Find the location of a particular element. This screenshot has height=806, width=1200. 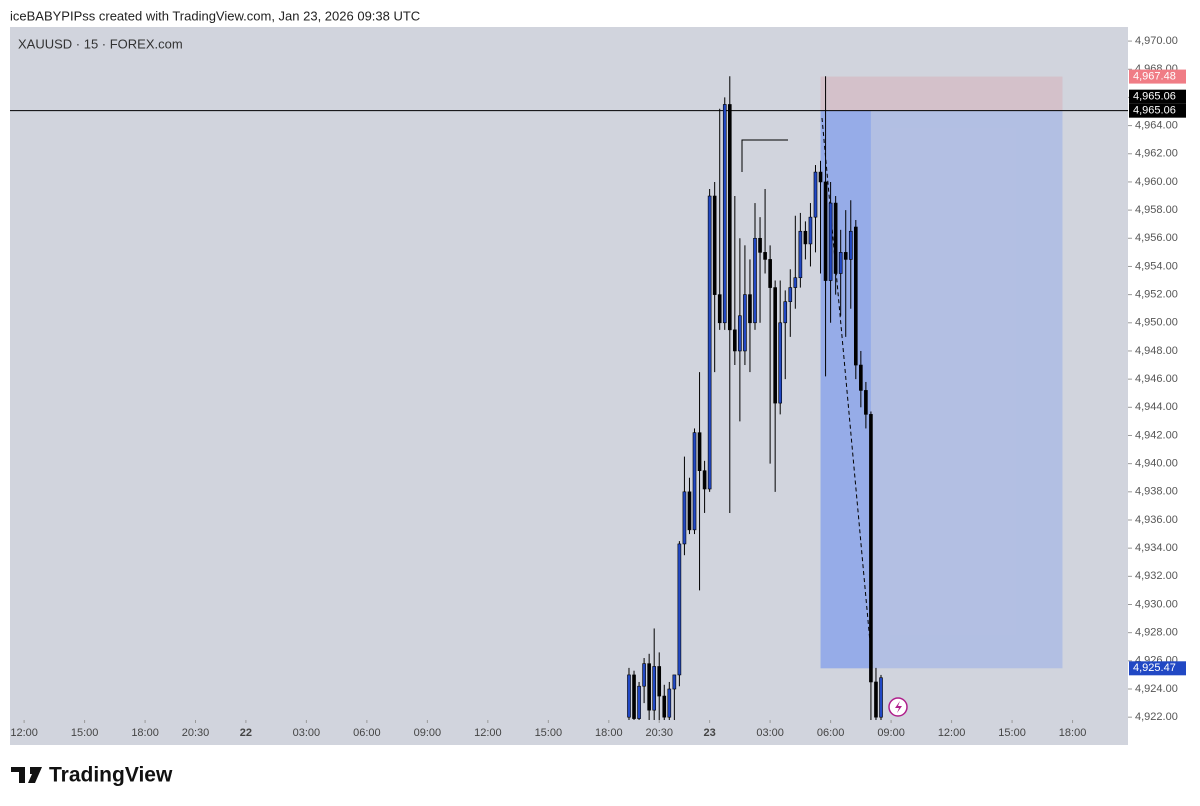

y-tick-label: 4,948.00 is located at coordinates (1156, 351).